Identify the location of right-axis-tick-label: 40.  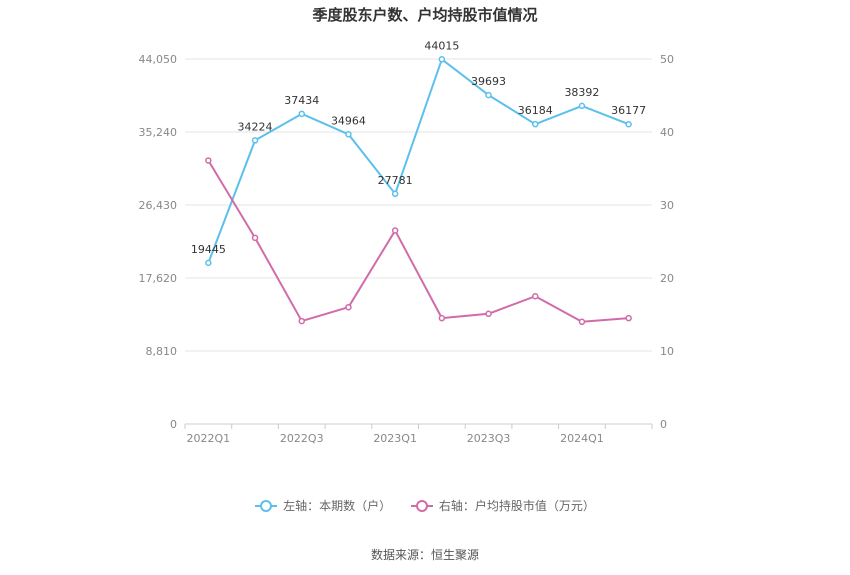
(667, 132).